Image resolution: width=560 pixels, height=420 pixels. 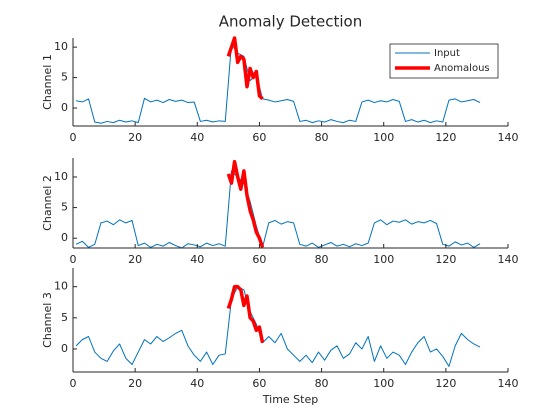 What do you see at coordinates (47, 203) in the screenshot?
I see `y-axis-label: Channel 2` at bounding box center [47, 203].